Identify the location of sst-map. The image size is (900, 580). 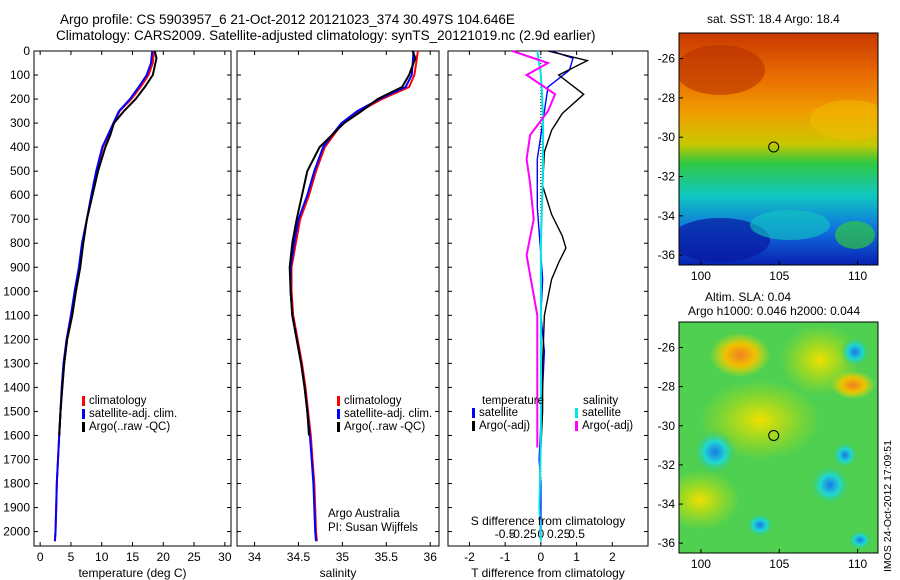
(778, 149).